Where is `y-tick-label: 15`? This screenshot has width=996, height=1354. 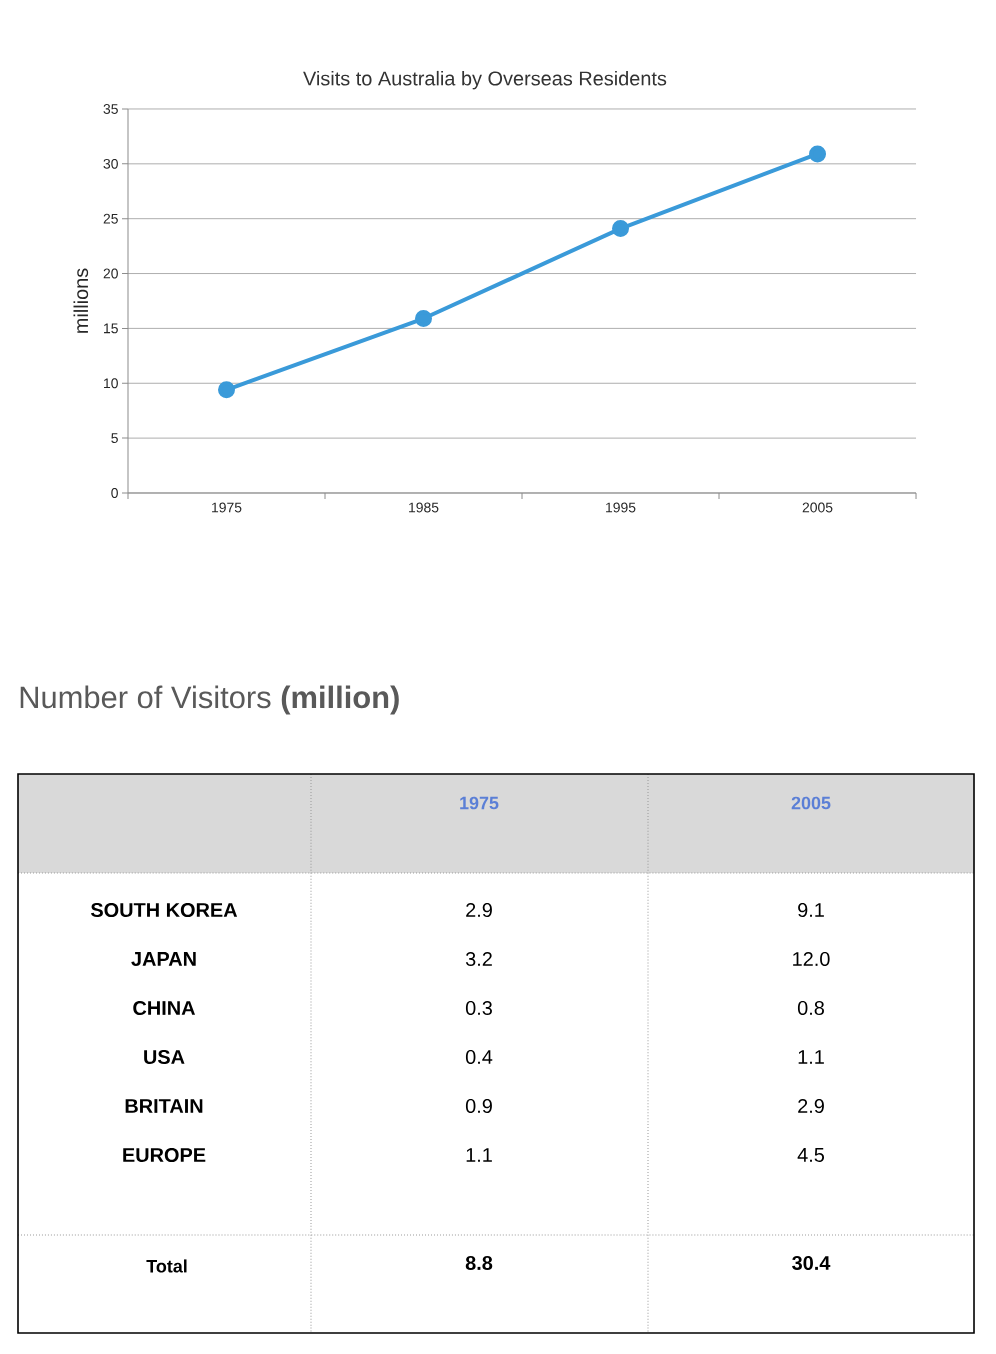
y-tick-label: 15 is located at coordinates (111, 328).